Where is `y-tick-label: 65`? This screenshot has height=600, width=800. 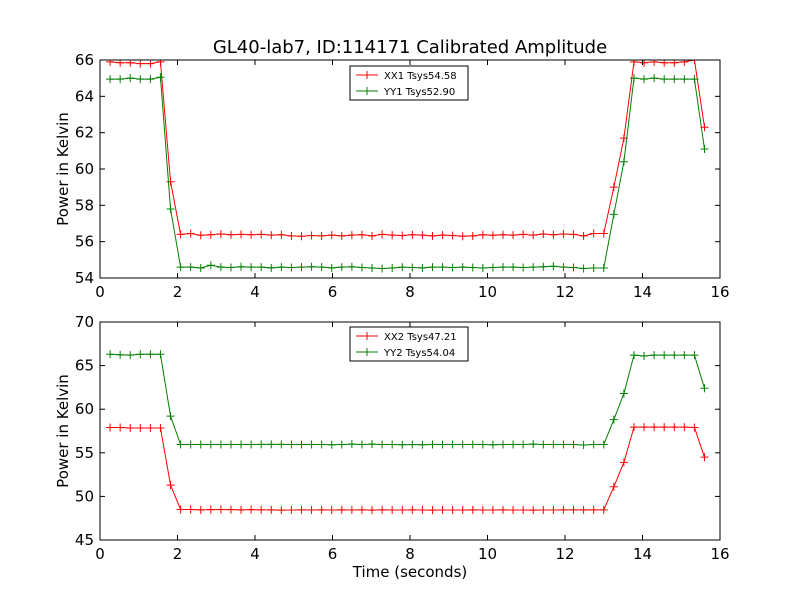 y-tick-label: 65 is located at coordinates (84, 366).